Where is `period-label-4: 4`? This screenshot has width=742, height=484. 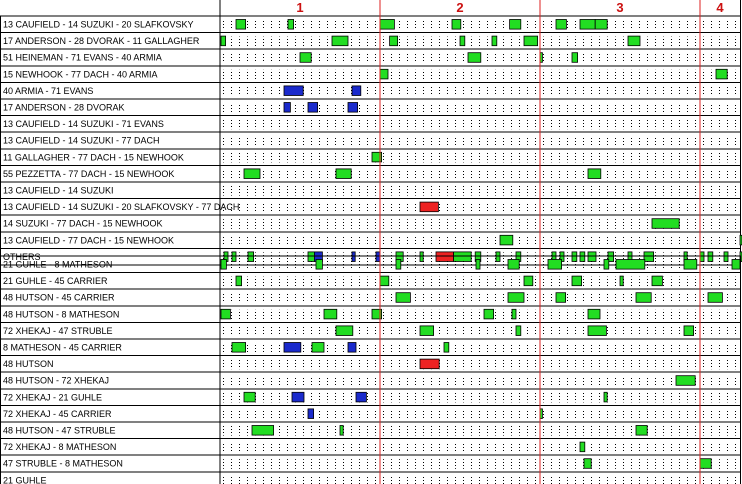 period-label-4: 4 is located at coordinates (720, 7).